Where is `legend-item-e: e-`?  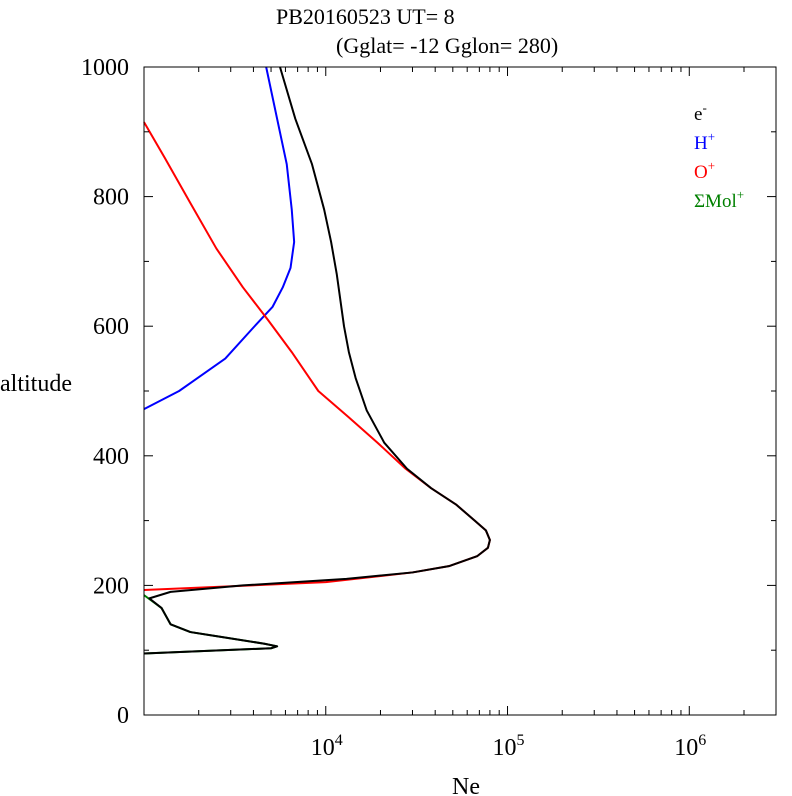
legend-item-e: e- is located at coordinates (700, 112).